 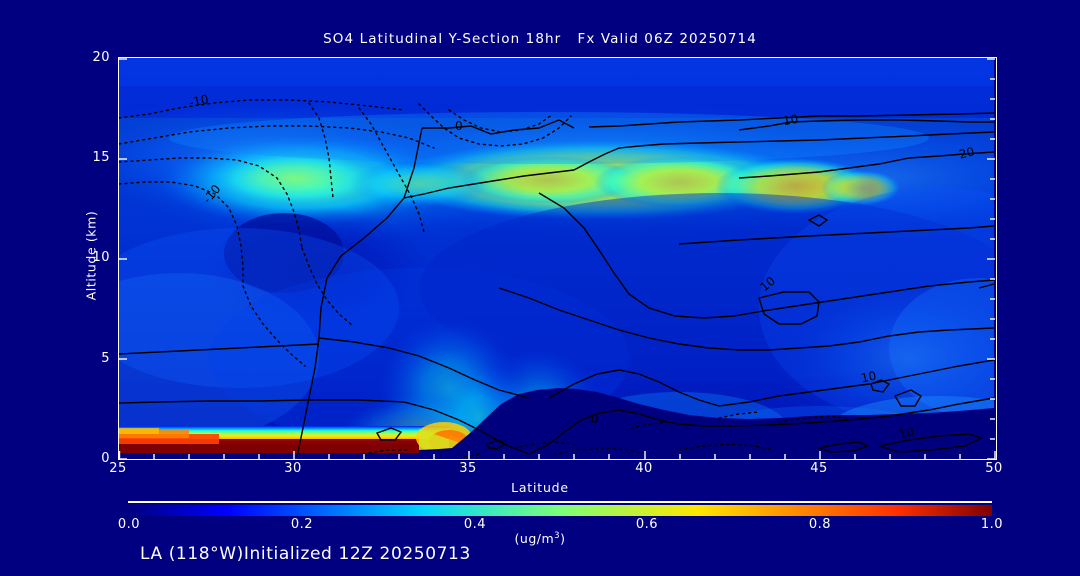 What do you see at coordinates (302, 524) in the screenshot?
I see `colorbar-tick-label: 0.2` at bounding box center [302, 524].